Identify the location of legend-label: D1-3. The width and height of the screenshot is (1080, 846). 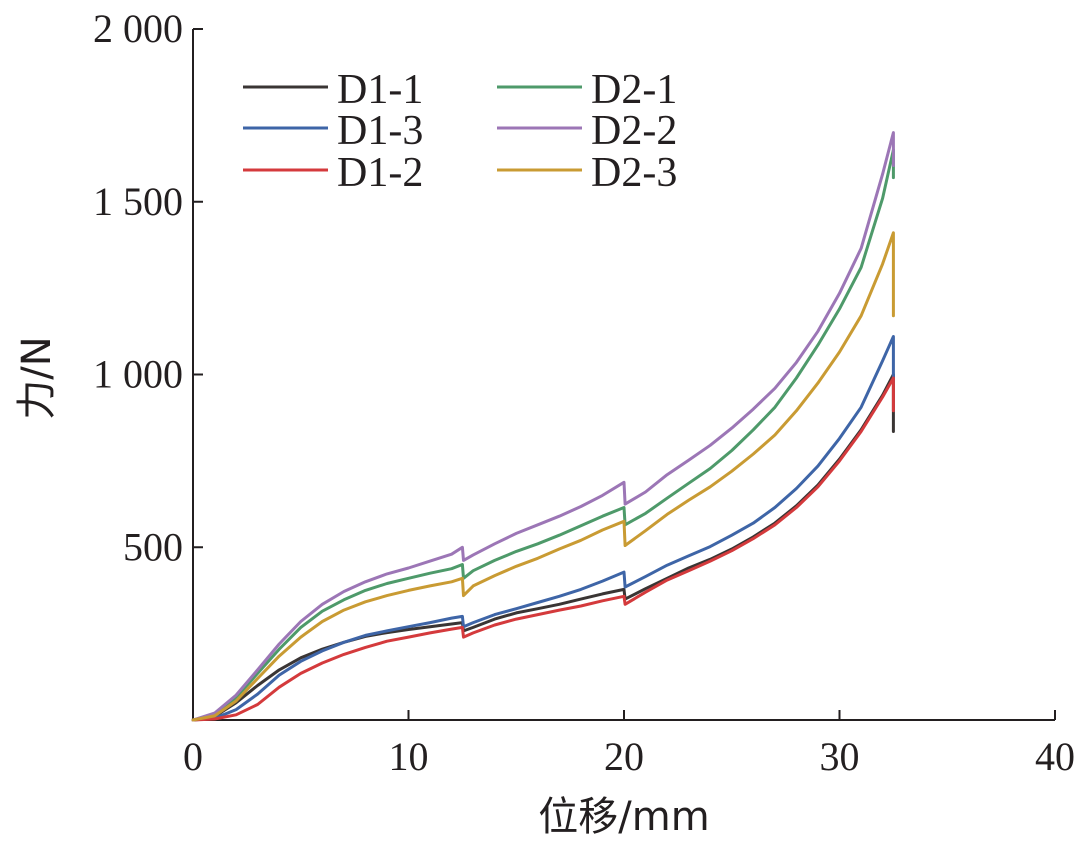
(380, 131).